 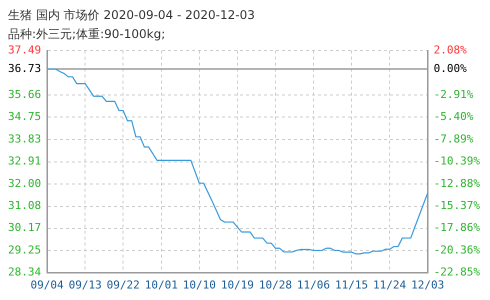 What do you see at coordinates (457, 272) in the screenshot?
I see `y2-tick-label: -22.85%` at bounding box center [457, 272].